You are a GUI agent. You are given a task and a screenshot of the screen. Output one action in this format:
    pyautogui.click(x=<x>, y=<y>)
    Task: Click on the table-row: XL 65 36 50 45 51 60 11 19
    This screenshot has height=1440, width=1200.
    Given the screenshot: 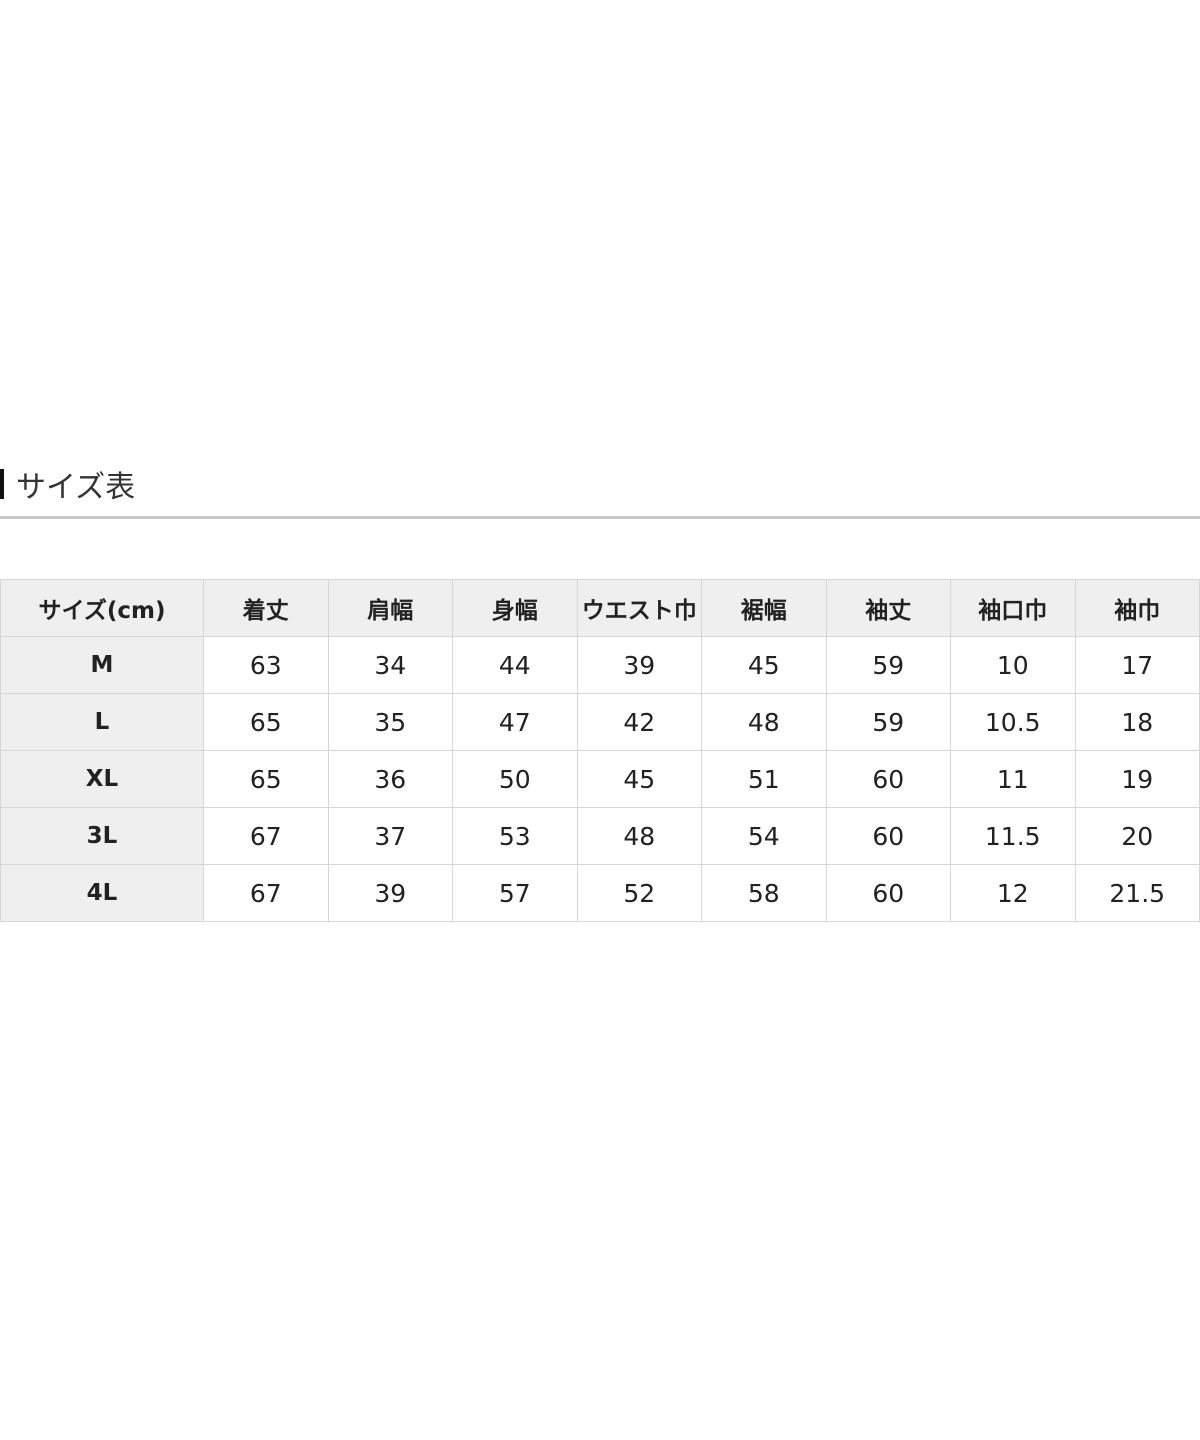 What is the action you would take?
    pyautogui.click(x=600, y=779)
    